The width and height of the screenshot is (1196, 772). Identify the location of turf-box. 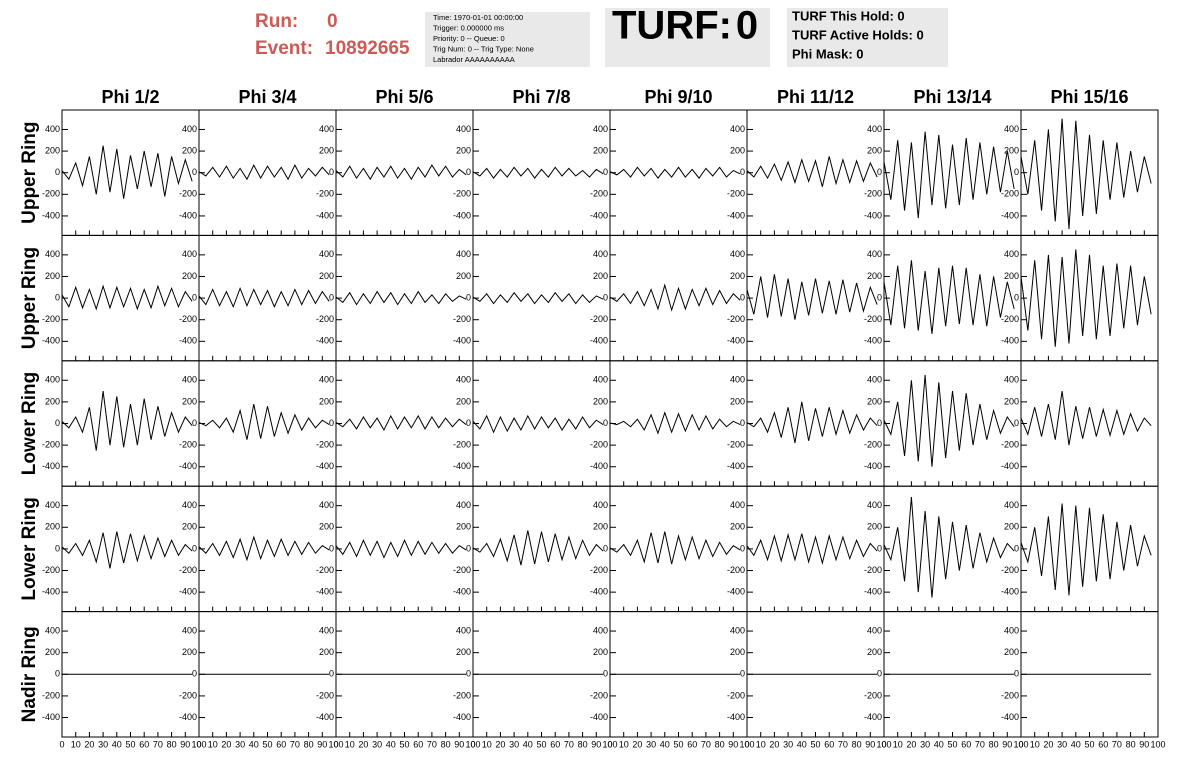
(687, 37).